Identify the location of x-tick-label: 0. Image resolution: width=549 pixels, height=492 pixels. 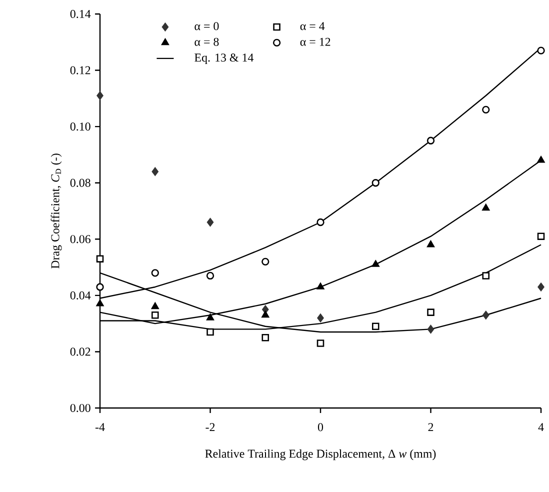
(321, 427).